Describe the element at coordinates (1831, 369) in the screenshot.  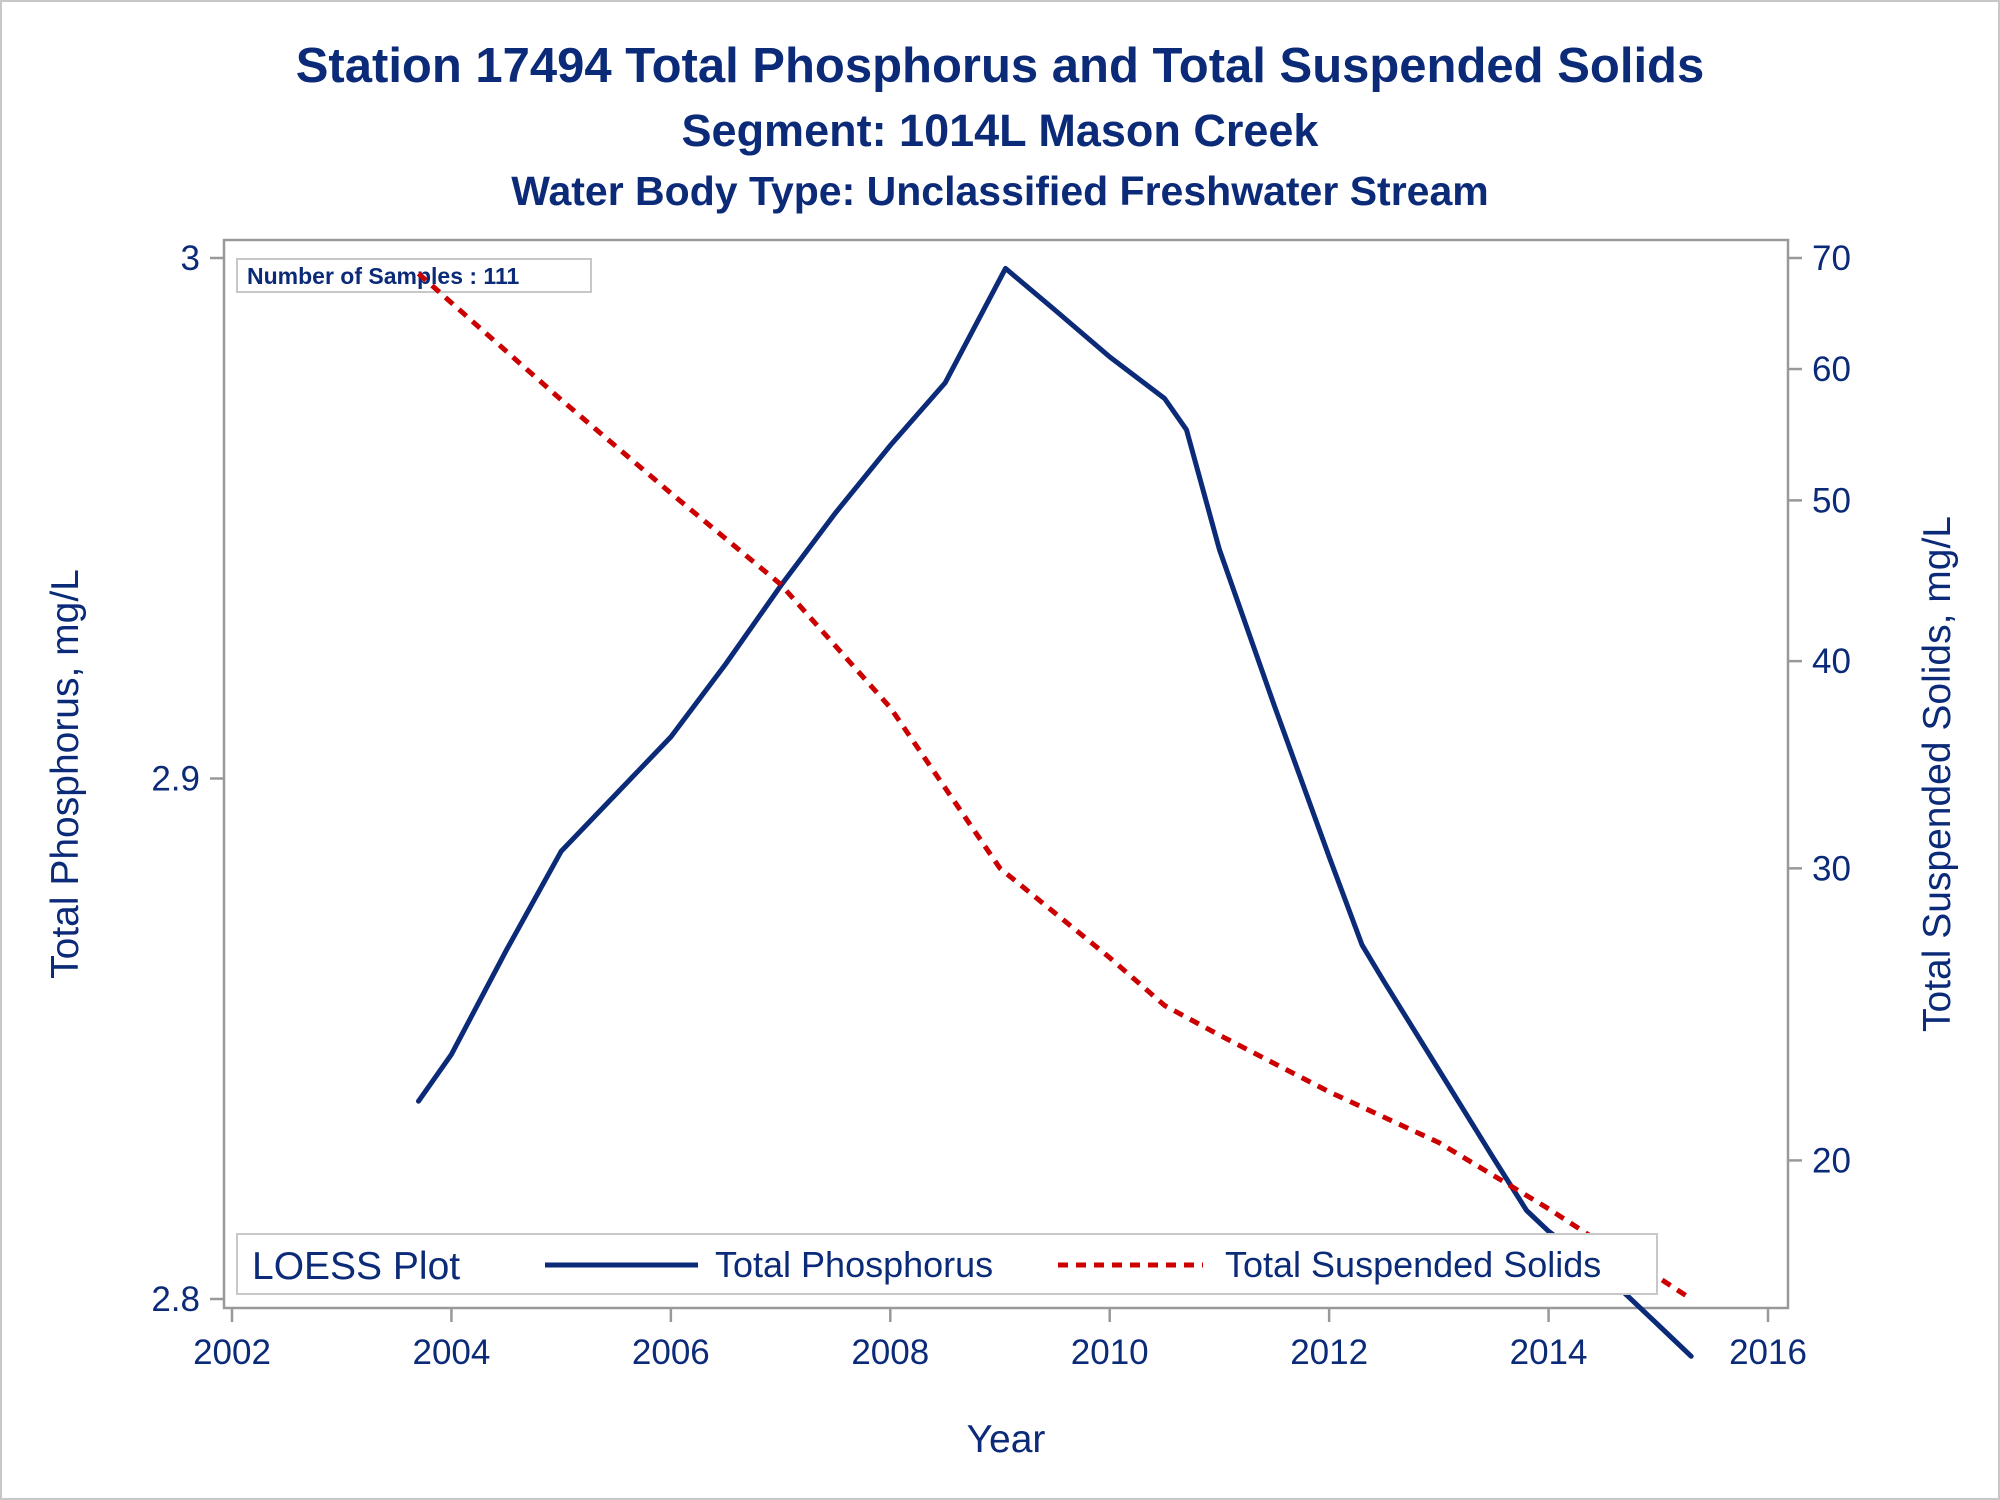
I see `y2-tick-label: 60` at that location.